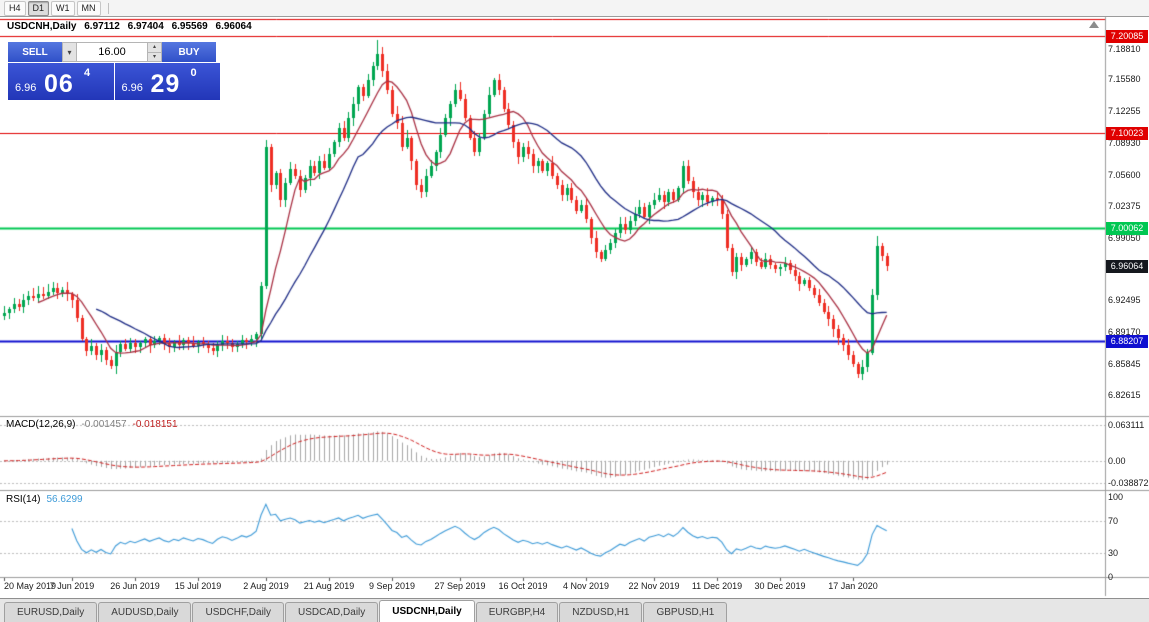  Describe the element at coordinates (42, 26) in the screenshot. I see `chart-symbol-period: USDCNH,Daily` at that location.